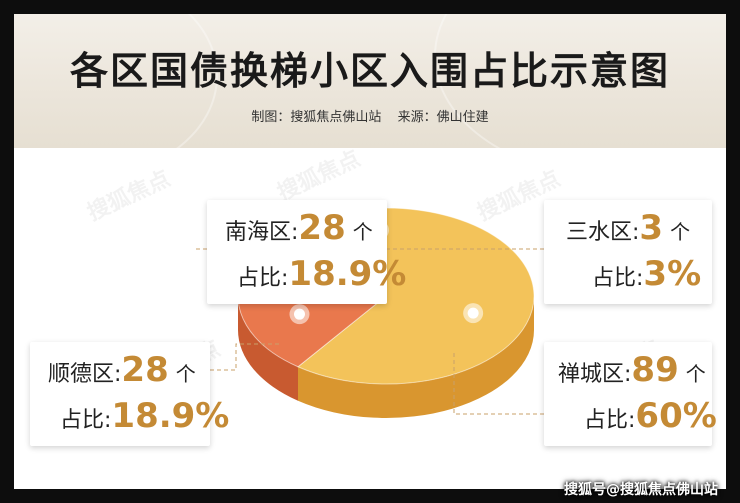 This screenshot has width=740, height=503. I want to click on source-text: 来源：佛山住建, so click(443, 117).